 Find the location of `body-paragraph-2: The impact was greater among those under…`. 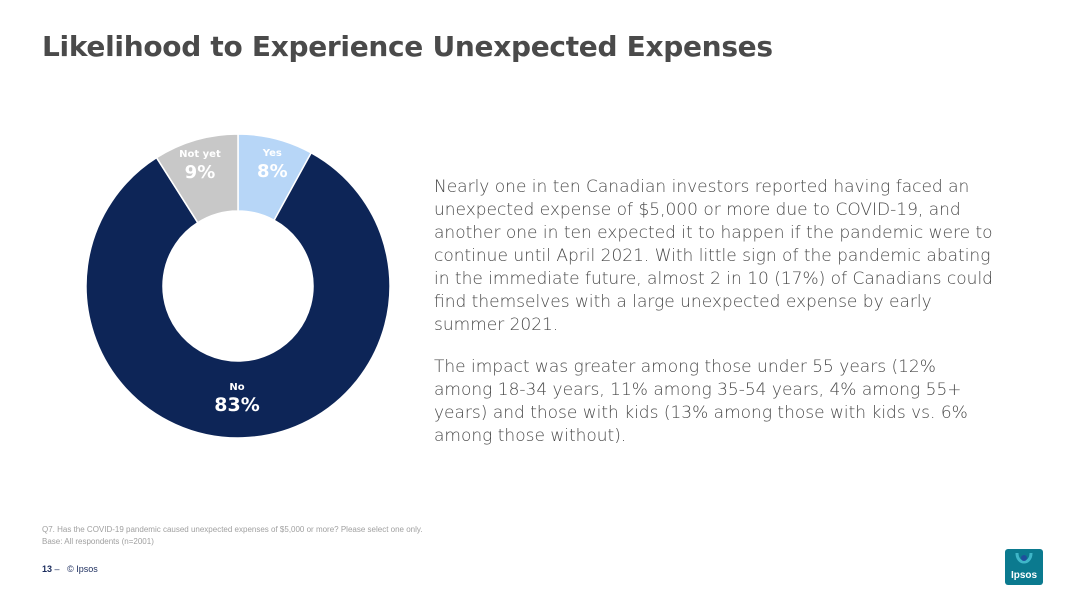

body-paragraph-2: The impact was greater among those under… is located at coordinates (701, 401).